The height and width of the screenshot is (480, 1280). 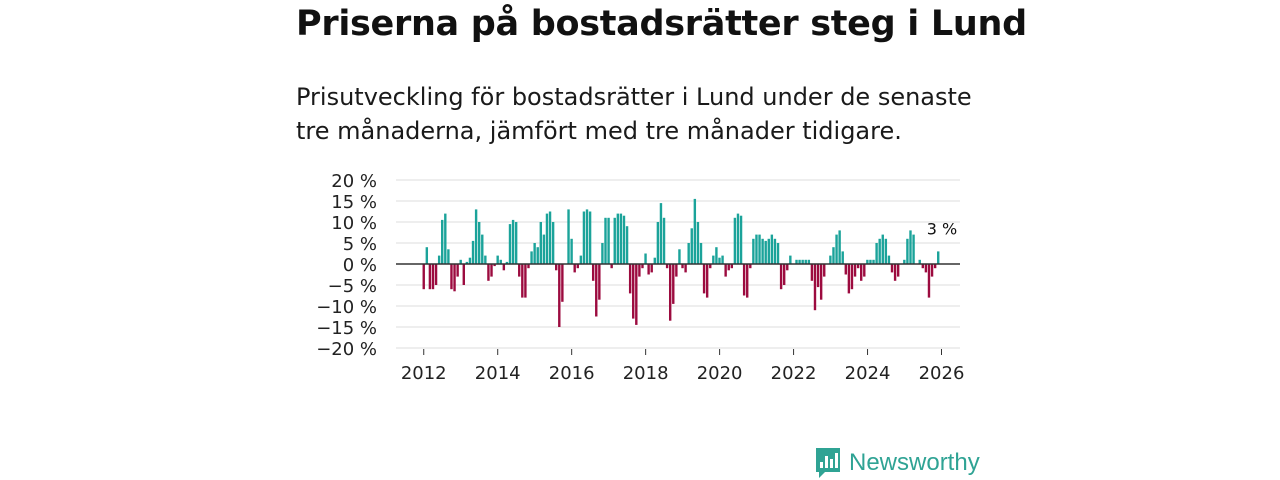 I want to click on y-tick-label: −20 %, so click(x=346, y=349).